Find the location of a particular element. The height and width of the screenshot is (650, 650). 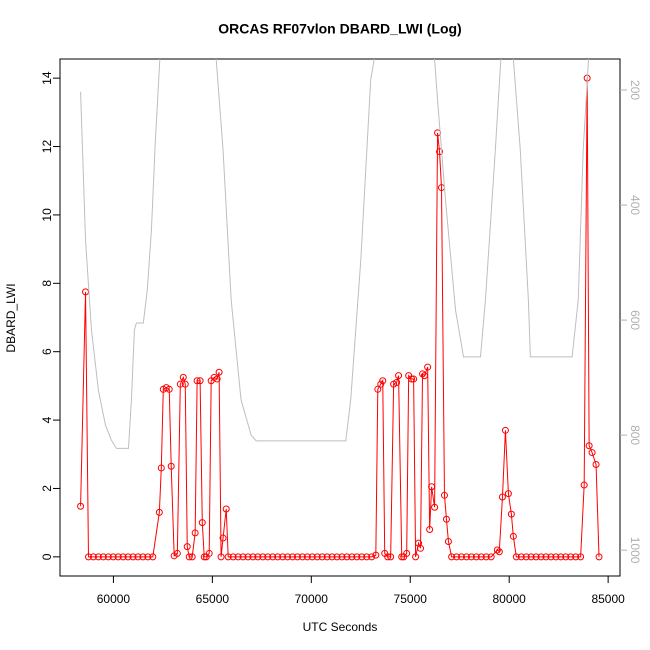

y2-tick-label: 400 is located at coordinates (635, 205).